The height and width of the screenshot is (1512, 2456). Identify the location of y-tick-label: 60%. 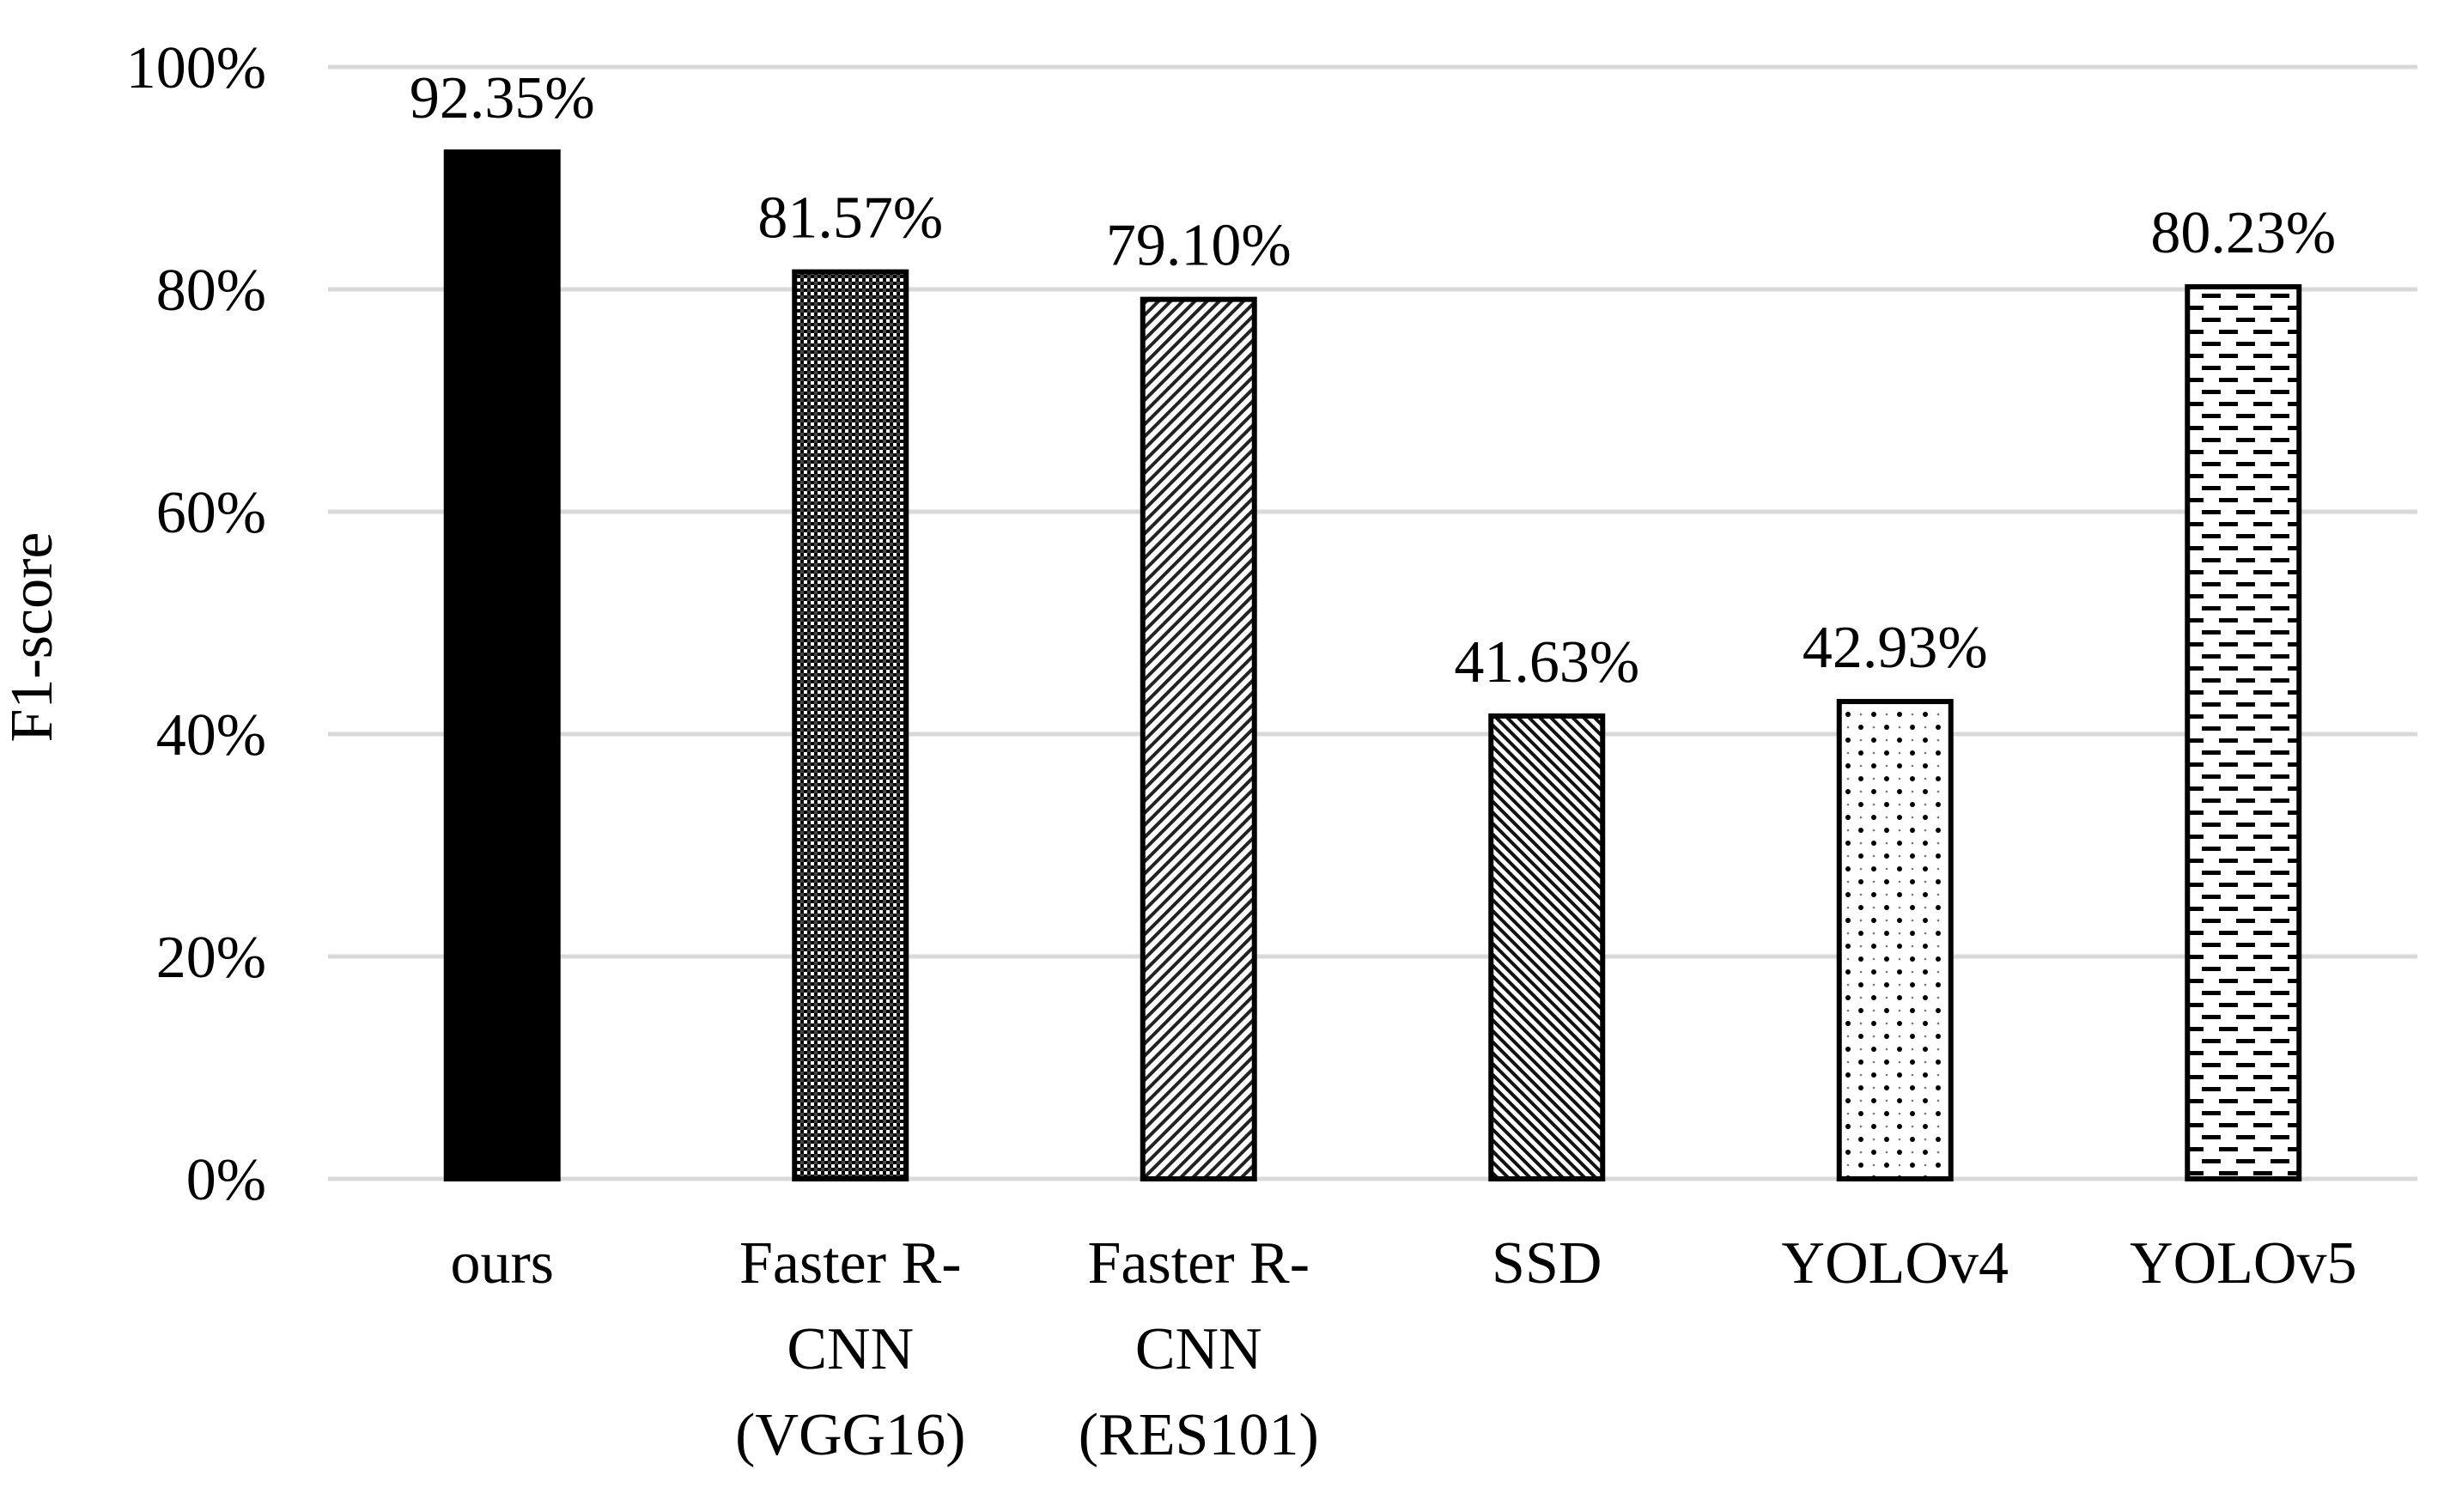
(211, 513).